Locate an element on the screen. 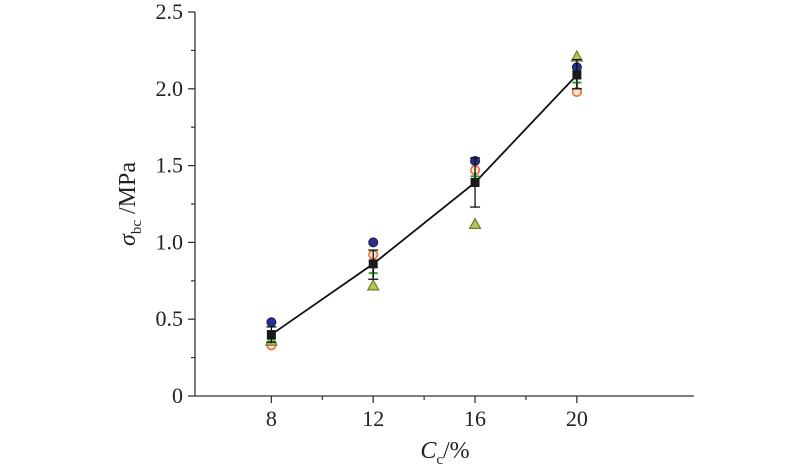 This screenshot has height=473, width=800. x-ticks: 8 12 16 20 is located at coordinates (427, 413).